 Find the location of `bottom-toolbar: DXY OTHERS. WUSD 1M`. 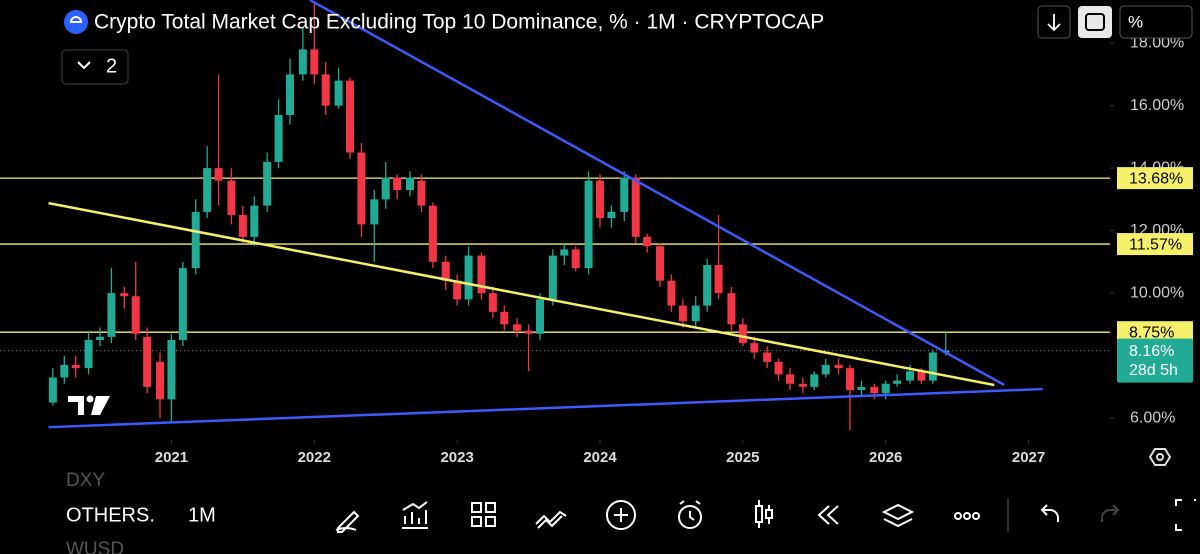

bottom-toolbar: DXY OTHERS. WUSD 1M is located at coordinates (631, 512).